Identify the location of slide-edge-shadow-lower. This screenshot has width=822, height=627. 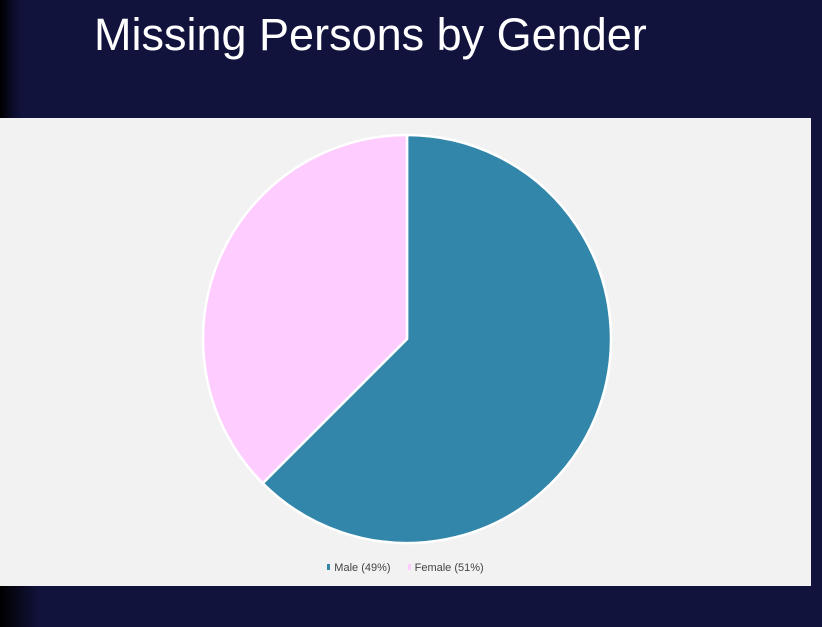
(20, 606).